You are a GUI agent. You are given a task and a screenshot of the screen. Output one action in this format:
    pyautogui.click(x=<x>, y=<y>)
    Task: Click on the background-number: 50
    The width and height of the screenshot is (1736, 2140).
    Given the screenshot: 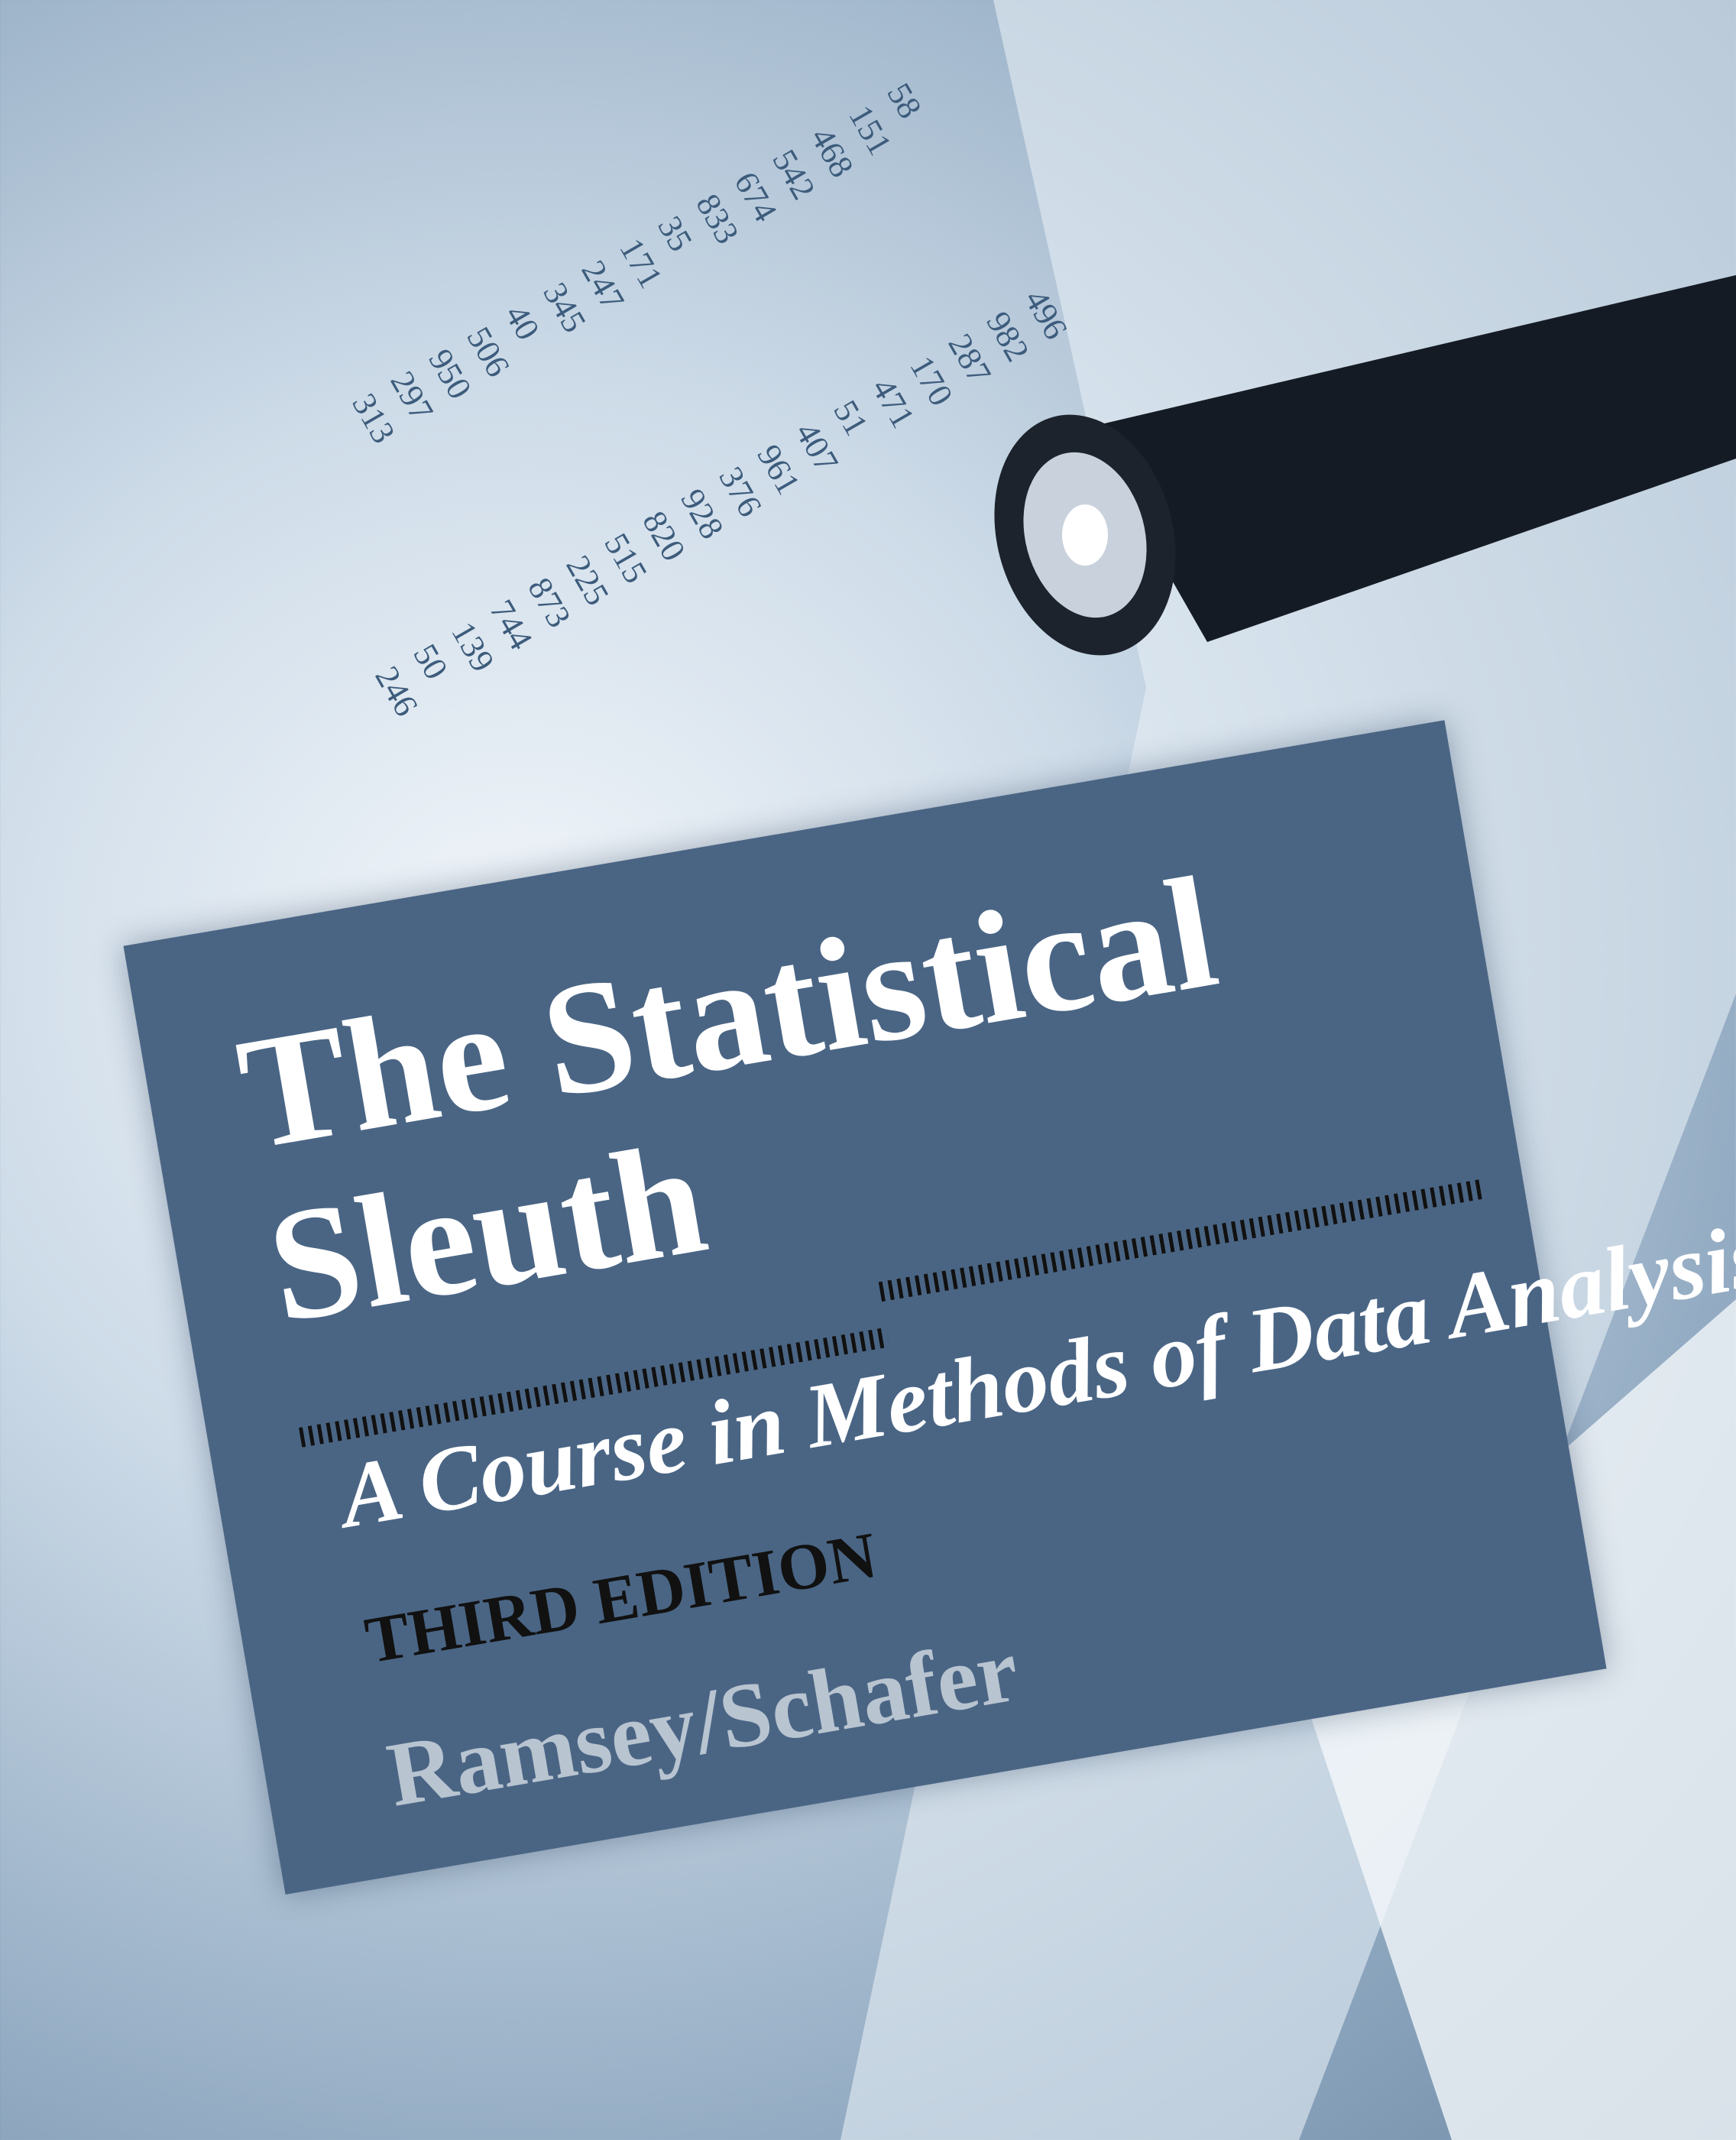 What is the action you would take?
    pyautogui.click(x=431, y=662)
    